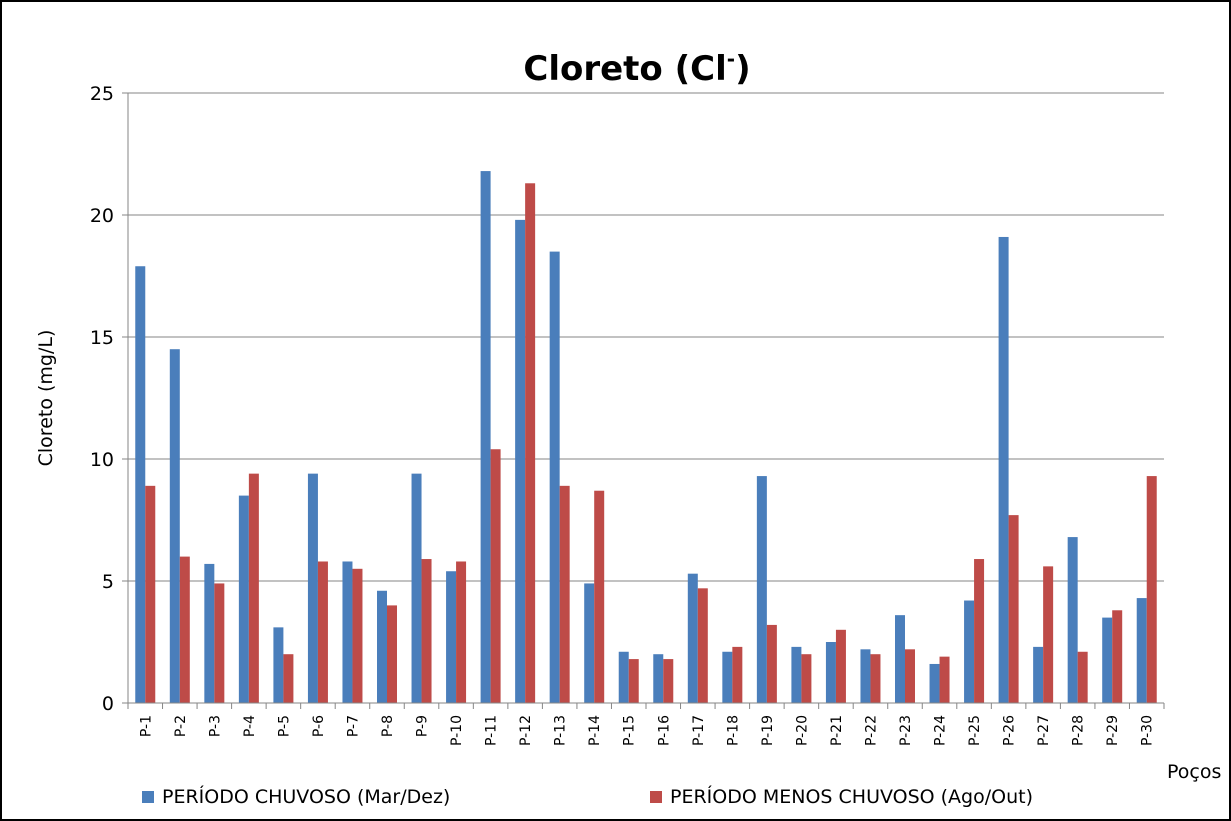 Image resolution: width=1231 pixels, height=821 pixels. What do you see at coordinates (731, 59) in the screenshot?
I see `chart-title-superscript: -` at bounding box center [731, 59].